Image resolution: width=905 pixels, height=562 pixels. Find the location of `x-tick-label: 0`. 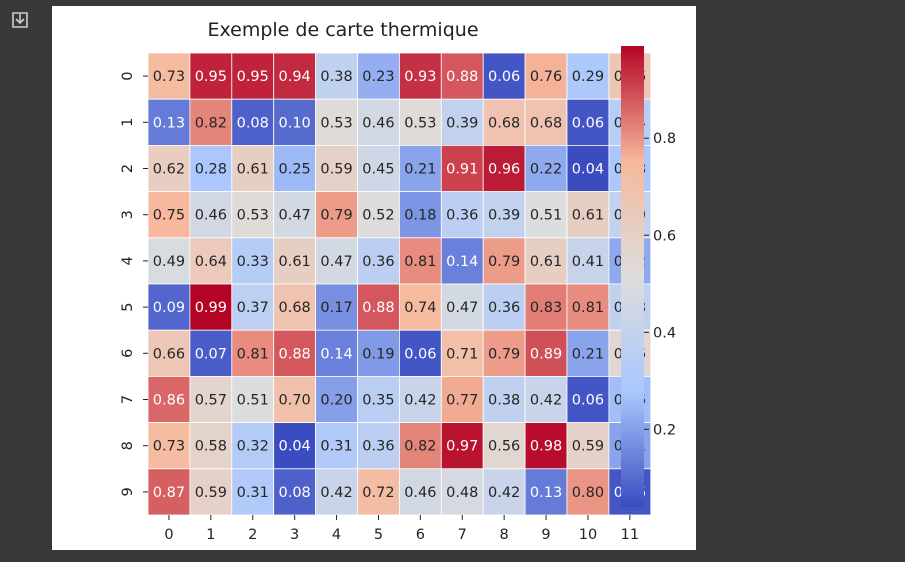

x-tick-label: 0 is located at coordinates (168, 535).